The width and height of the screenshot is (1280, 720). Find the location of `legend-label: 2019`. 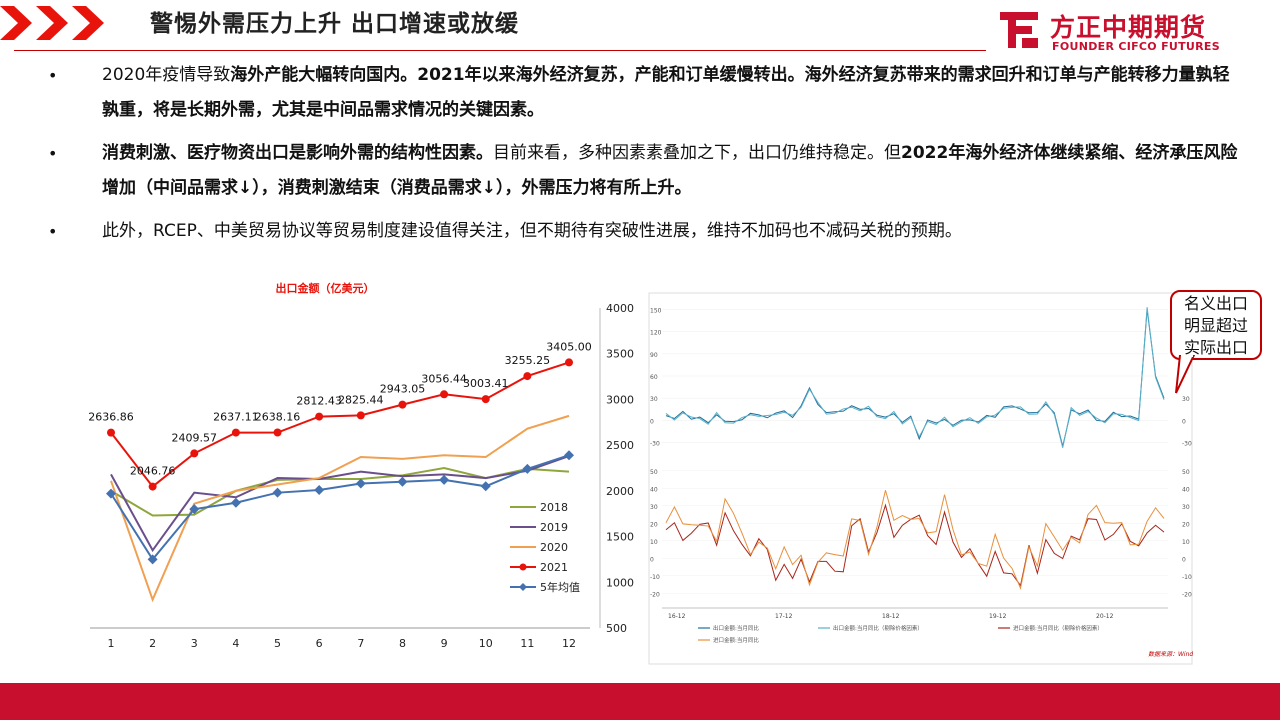

legend-label: 2019 is located at coordinates (554, 527).